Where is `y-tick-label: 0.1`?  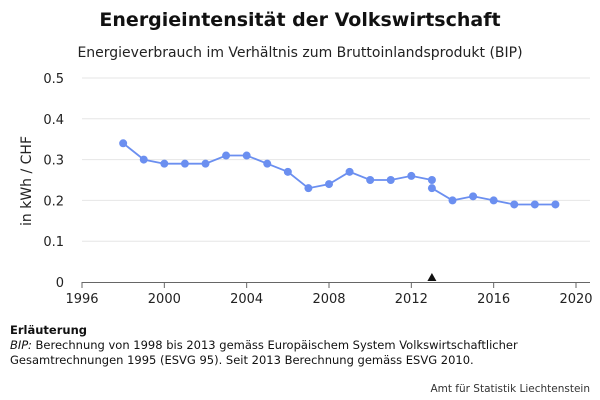
y-tick-label: 0.1 is located at coordinates (53, 242).